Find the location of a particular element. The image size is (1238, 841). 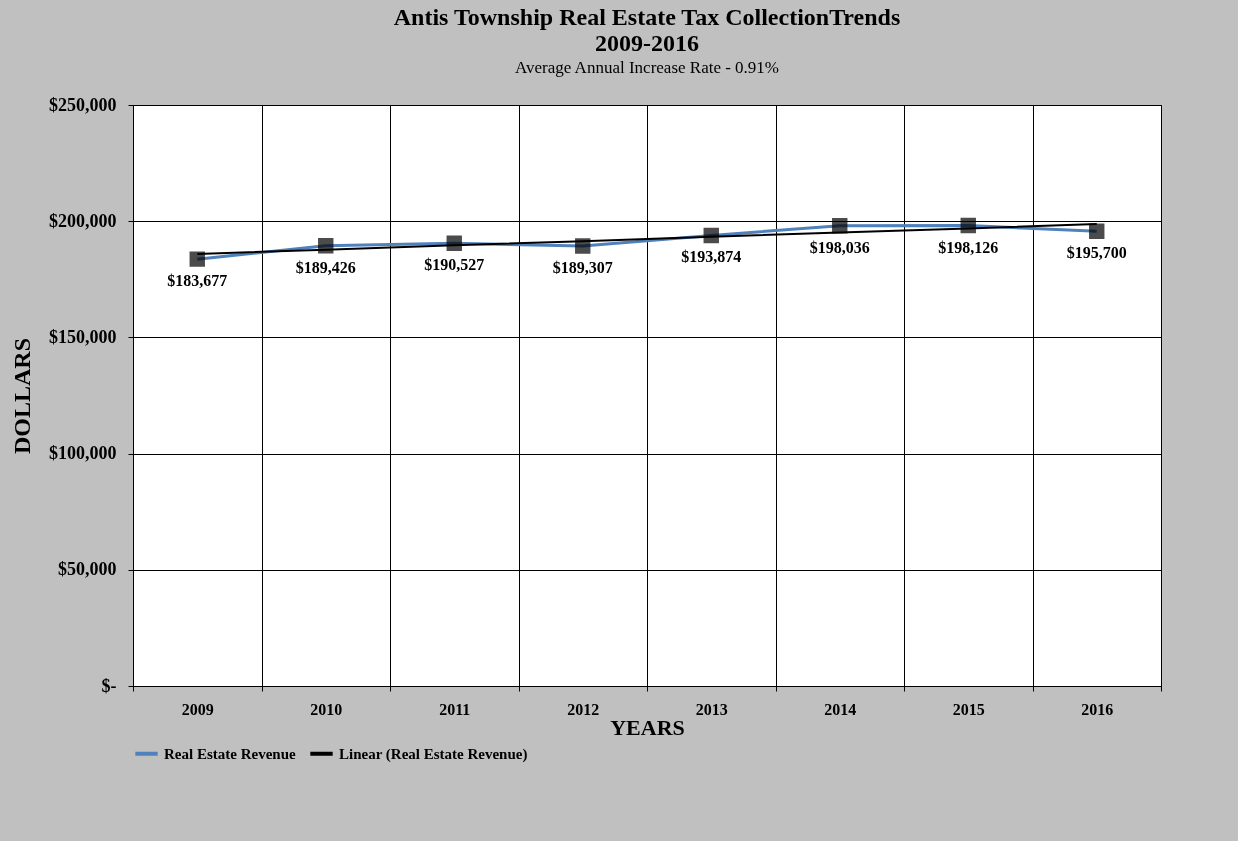

x-tick-label: 2010 is located at coordinates (326, 709).